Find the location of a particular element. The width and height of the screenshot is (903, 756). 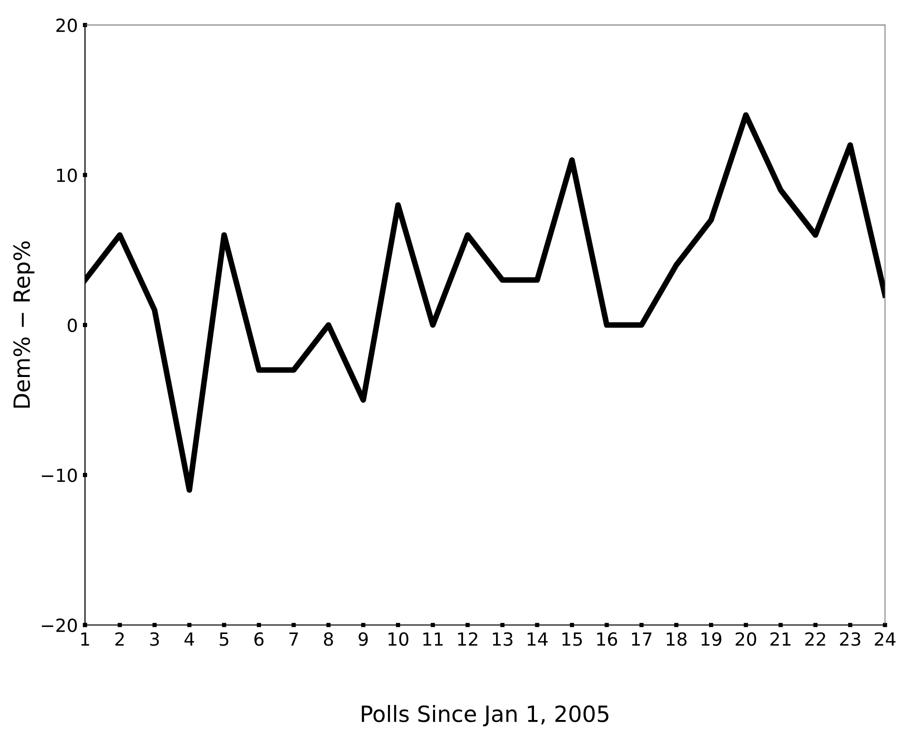

x-tick-label: 23 is located at coordinates (850, 639).